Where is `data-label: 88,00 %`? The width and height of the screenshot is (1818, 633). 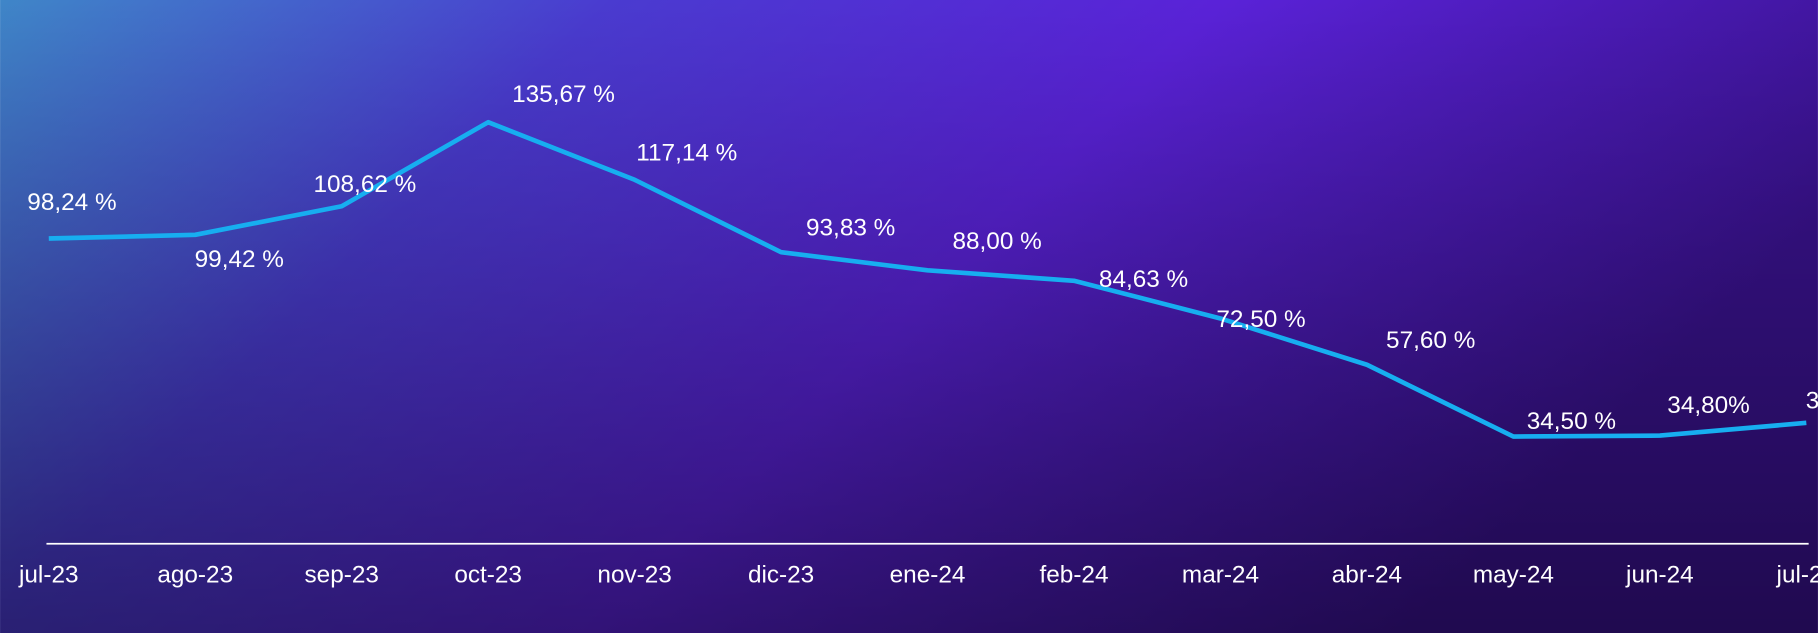 data-label: 88,00 % is located at coordinates (996, 241).